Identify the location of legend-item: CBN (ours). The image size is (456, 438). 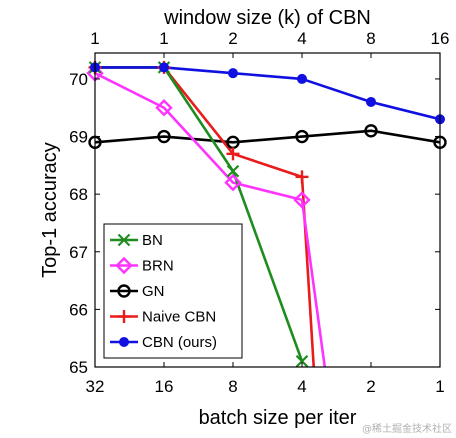
(163, 342).